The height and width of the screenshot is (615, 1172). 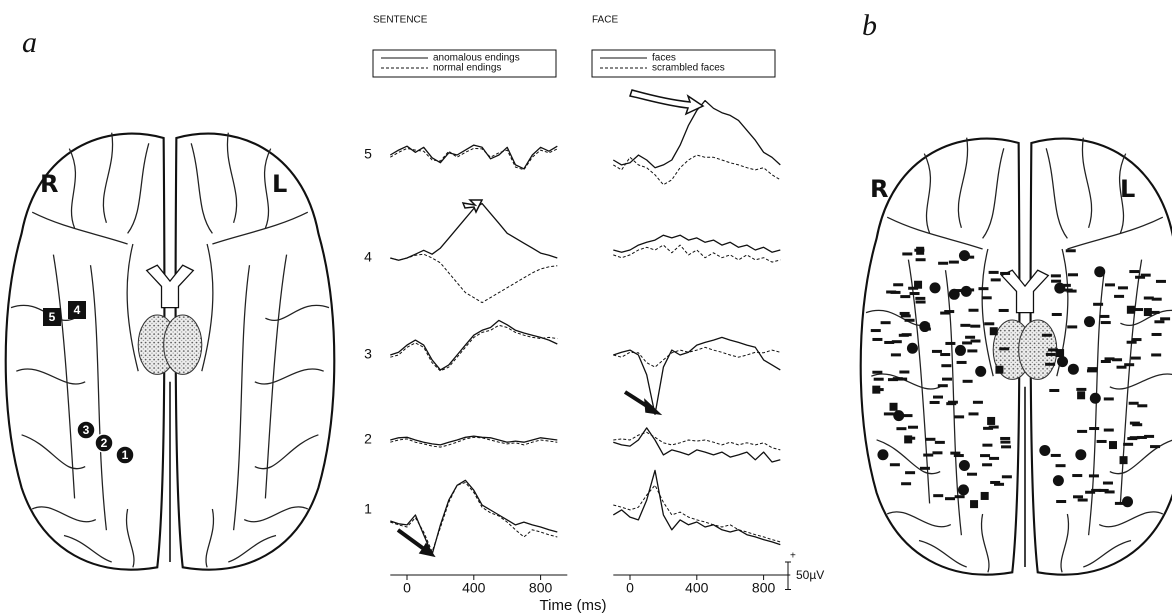 What do you see at coordinates (52, 317) in the screenshot?
I see `electrode-label: 5` at bounding box center [52, 317].